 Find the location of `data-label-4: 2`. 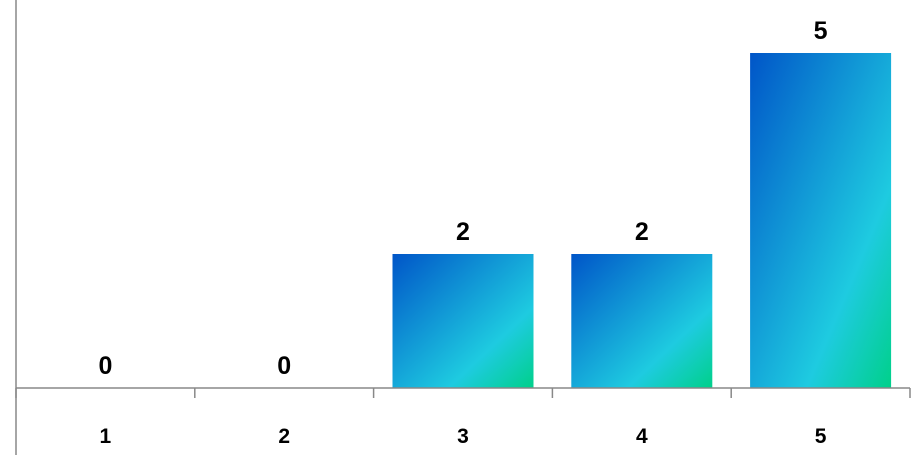

data-label-4: 2 is located at coordinates (642, 232).